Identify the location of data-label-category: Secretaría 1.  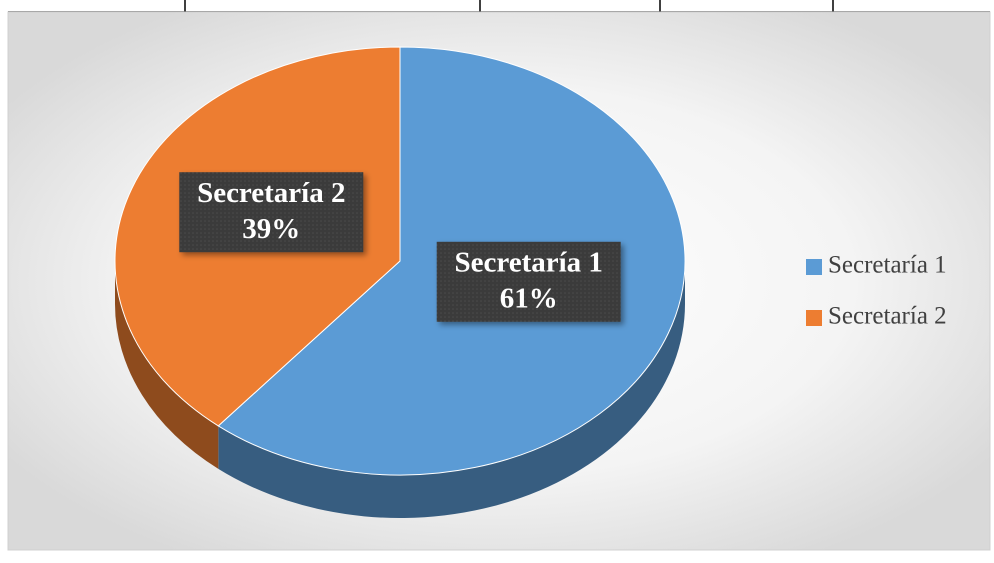
(528, 262).